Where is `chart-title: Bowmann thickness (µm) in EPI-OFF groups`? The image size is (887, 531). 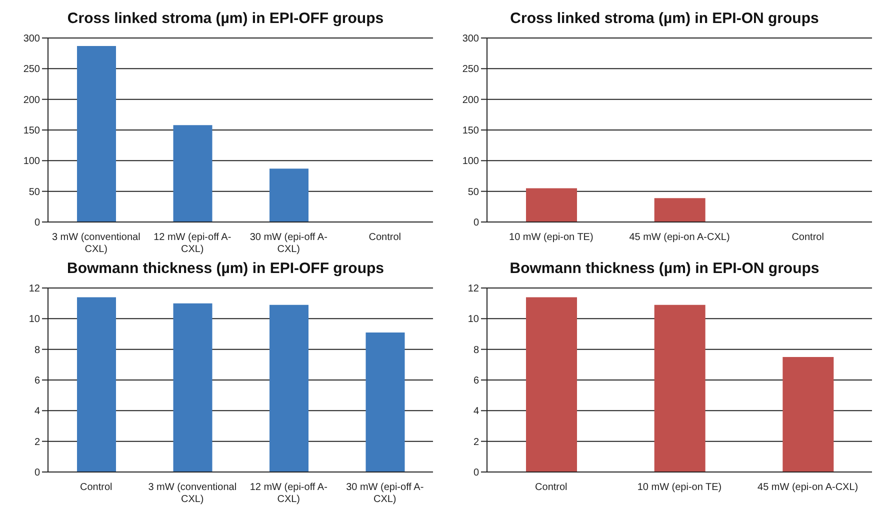
chart-title: Bowmann thickness (µm) in EPI-OFF groups is located at coordinates (225, 269).